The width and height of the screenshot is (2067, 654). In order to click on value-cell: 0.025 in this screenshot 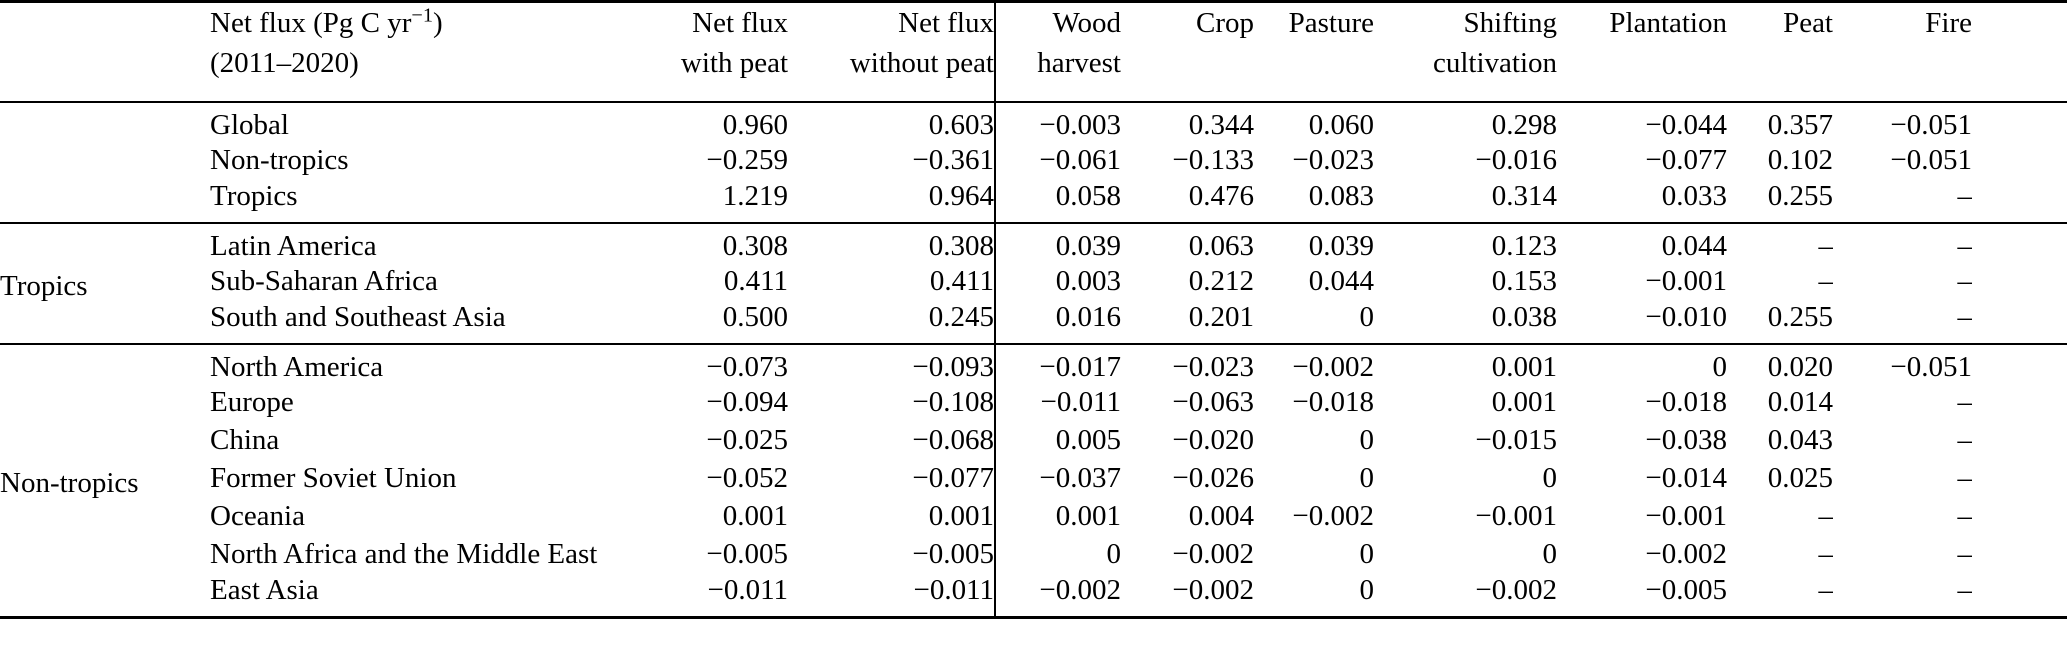, I will do `click(1800, 478)`.